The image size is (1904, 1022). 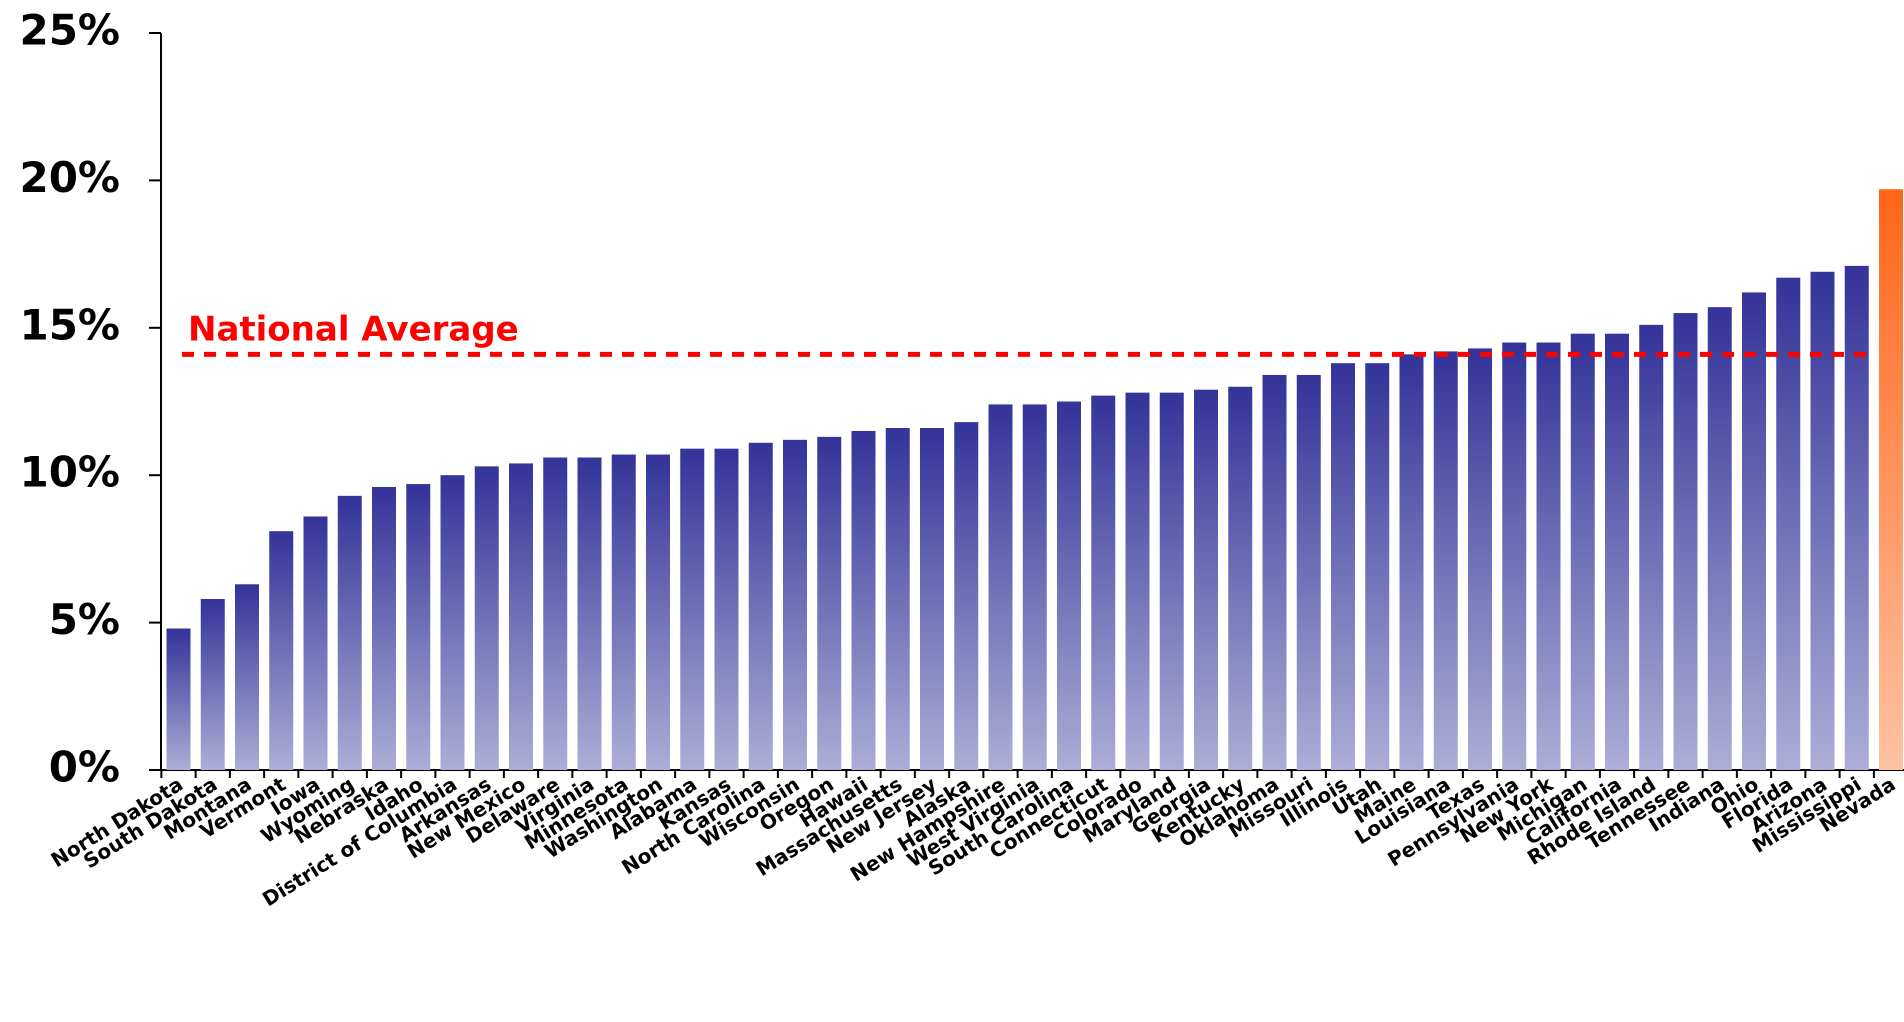 What do you see at coordinates (353, 329) in the screenshot?
I see `reference-label: National Average` at bounding box center [353, 329].